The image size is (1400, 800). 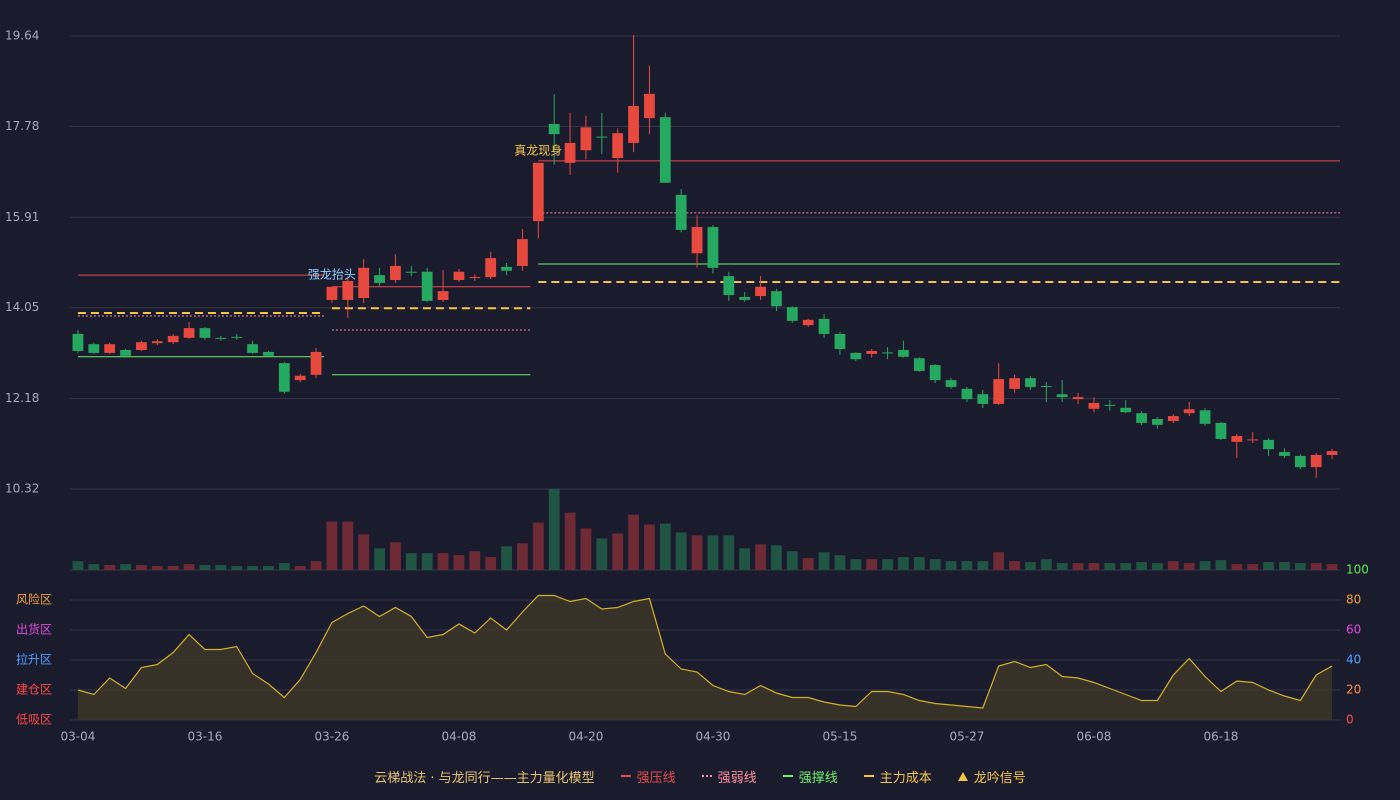 What do you see at coordinates (205, 737) in the screenshot?
I see `x-tick-label: 03-16` at bounding box center [205, 737].